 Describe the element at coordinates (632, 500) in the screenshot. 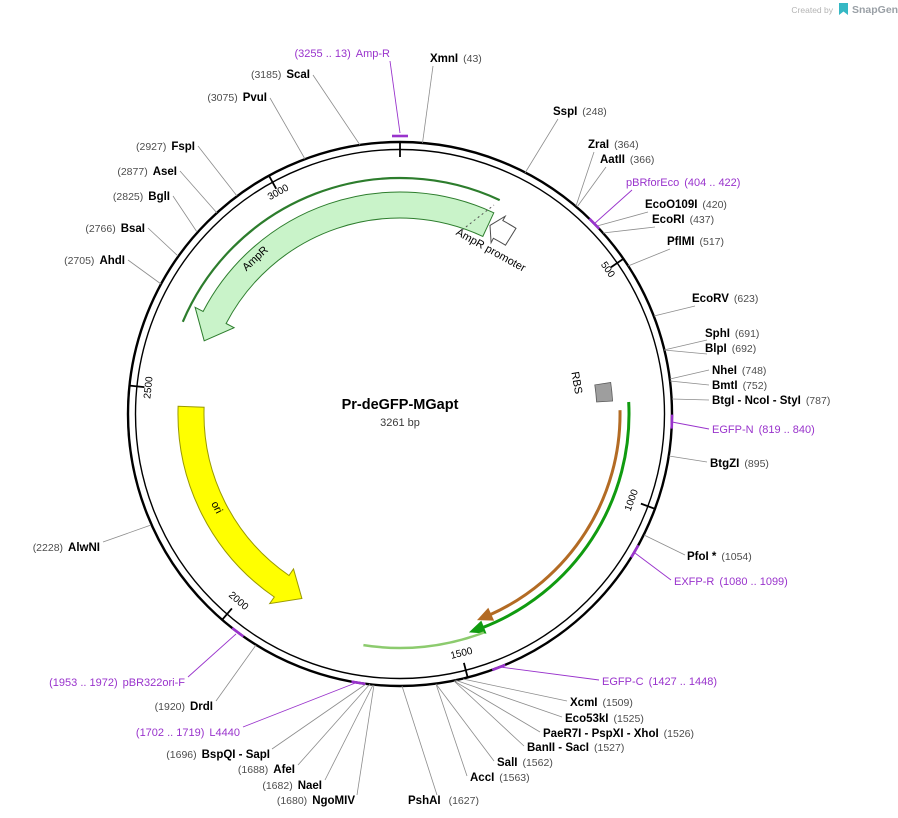

I see `tick-label-1000: 1000` at that location.